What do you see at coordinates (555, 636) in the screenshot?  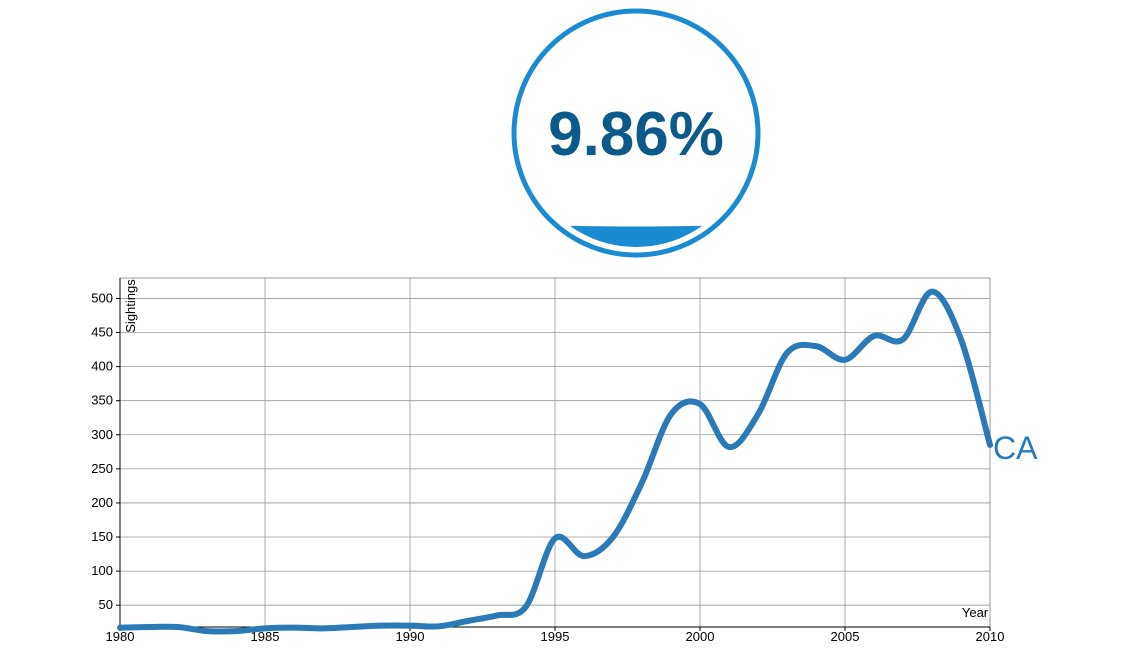 I see `x-tick-label: 1995` at bounding box center [555, 636].